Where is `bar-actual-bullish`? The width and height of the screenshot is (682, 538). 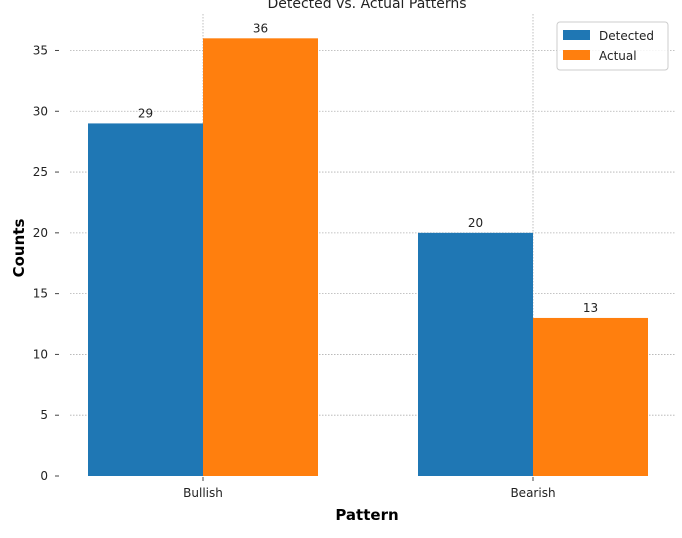 bar-actual-bullish is located at coordinates (260, 257).